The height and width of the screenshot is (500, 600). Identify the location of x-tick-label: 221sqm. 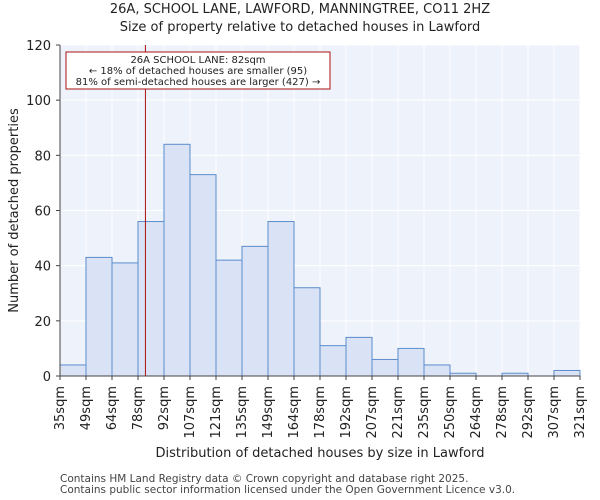
(398, 412).